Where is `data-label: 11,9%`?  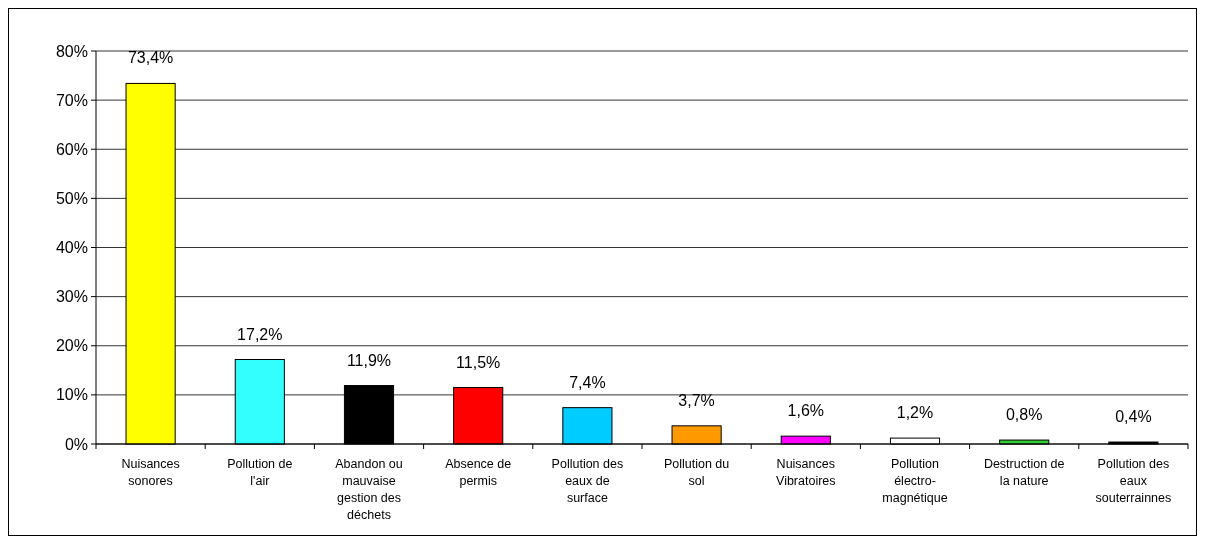 data-label: 11,9% is located at coordinates (369, 360).